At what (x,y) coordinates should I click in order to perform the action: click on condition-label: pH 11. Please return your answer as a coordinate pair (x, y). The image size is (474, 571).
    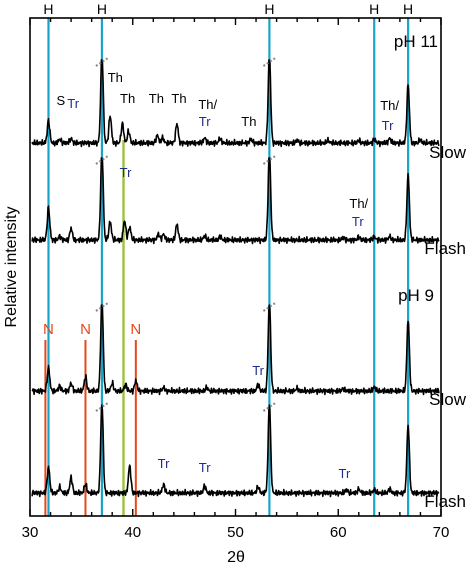
    Looking at the image, I should click on (416, 41).